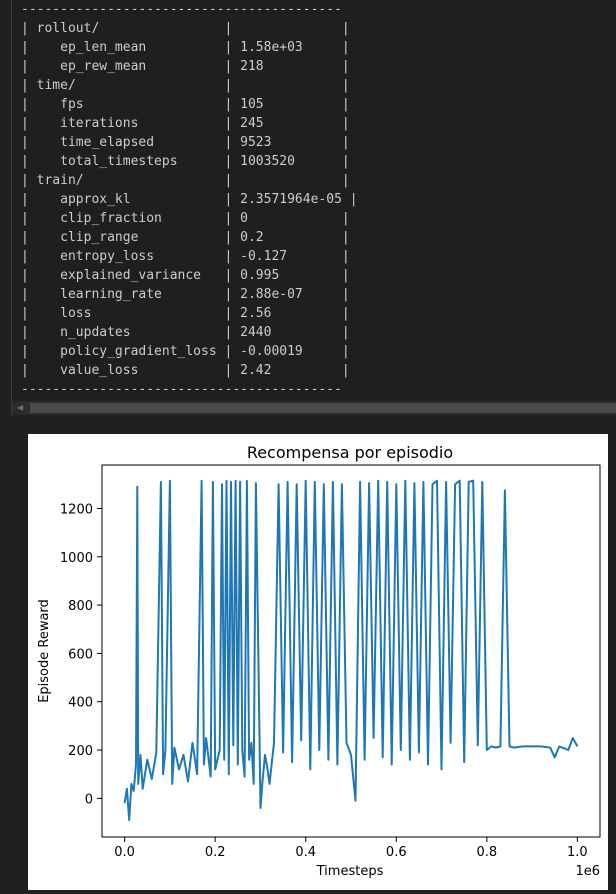  Describe the element at coordinates (76, 509) in the screenshot. I see `y-tick-label: 1200` at that location.